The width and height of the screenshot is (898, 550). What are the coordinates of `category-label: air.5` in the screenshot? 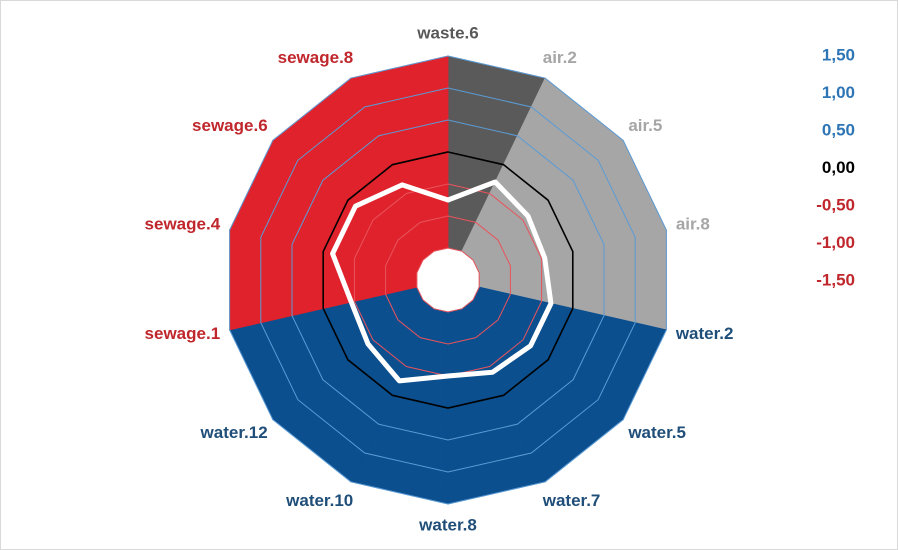 It's located at (645, 125).